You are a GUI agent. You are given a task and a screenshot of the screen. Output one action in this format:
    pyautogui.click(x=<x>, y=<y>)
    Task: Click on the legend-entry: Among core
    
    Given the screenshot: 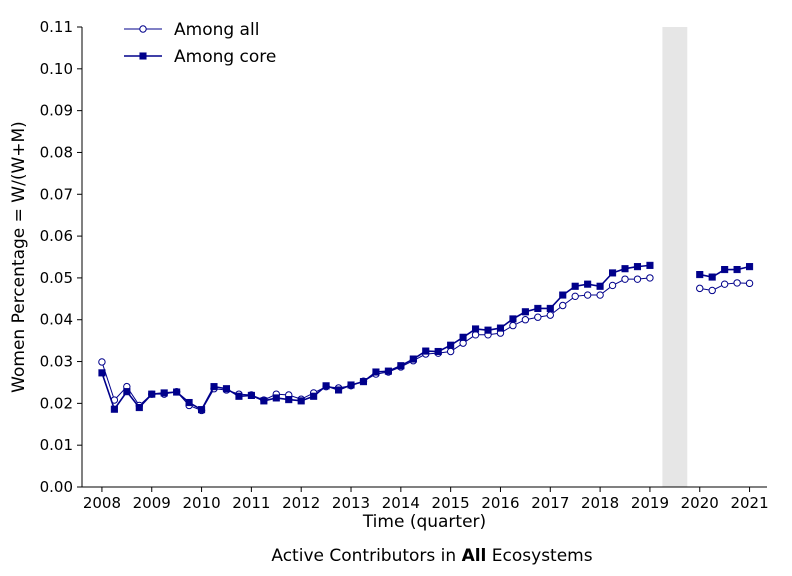 What is the action you would take?
    pyautogui.click(x=200, y=57)
    